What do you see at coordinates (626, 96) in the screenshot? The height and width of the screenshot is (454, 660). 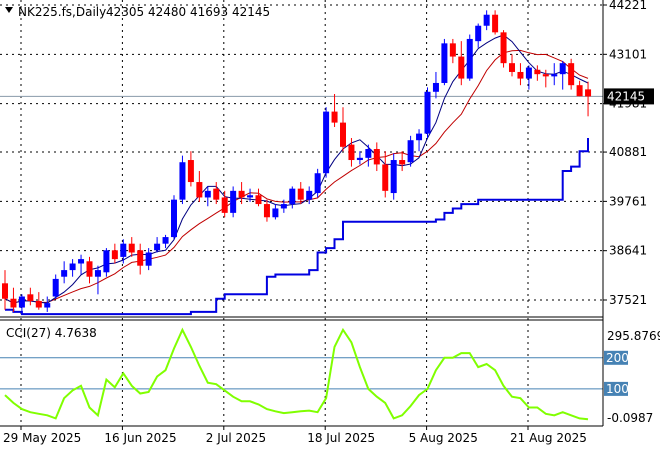 I see `svg-text: 42145` at bounding box center [626, 96].